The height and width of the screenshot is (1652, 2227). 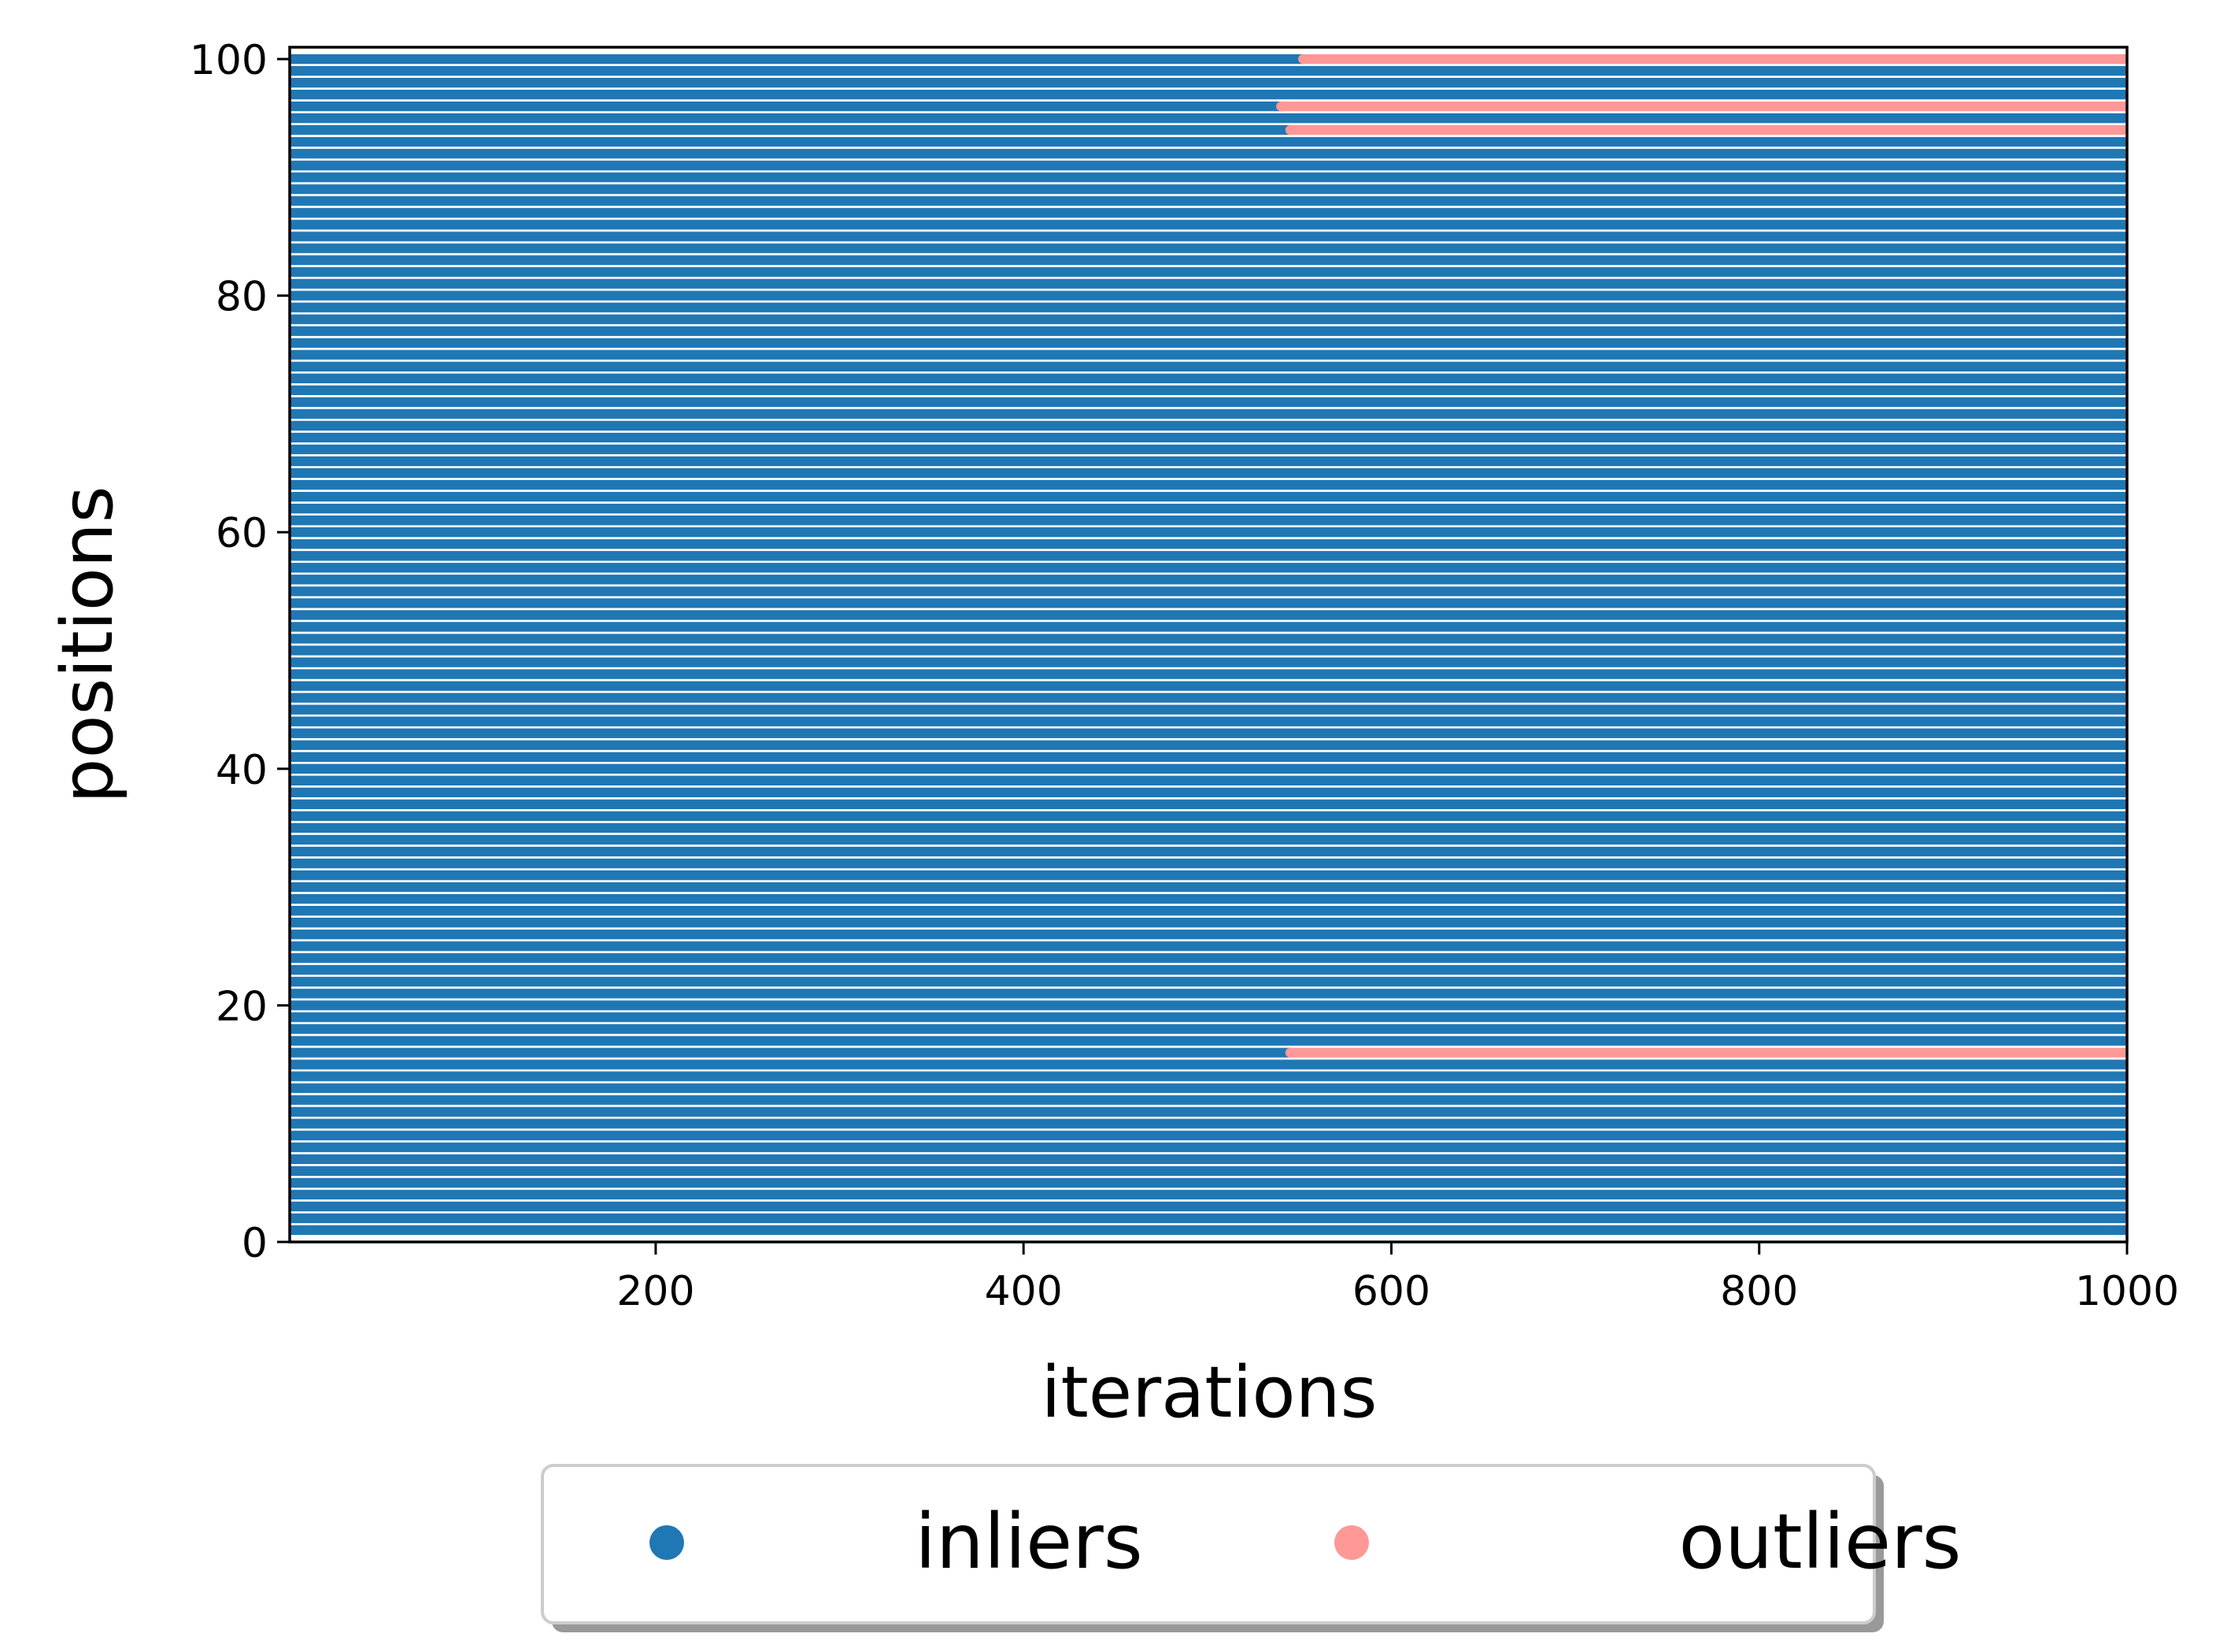 I want to click on legend, so click(x=1208, y=1544).